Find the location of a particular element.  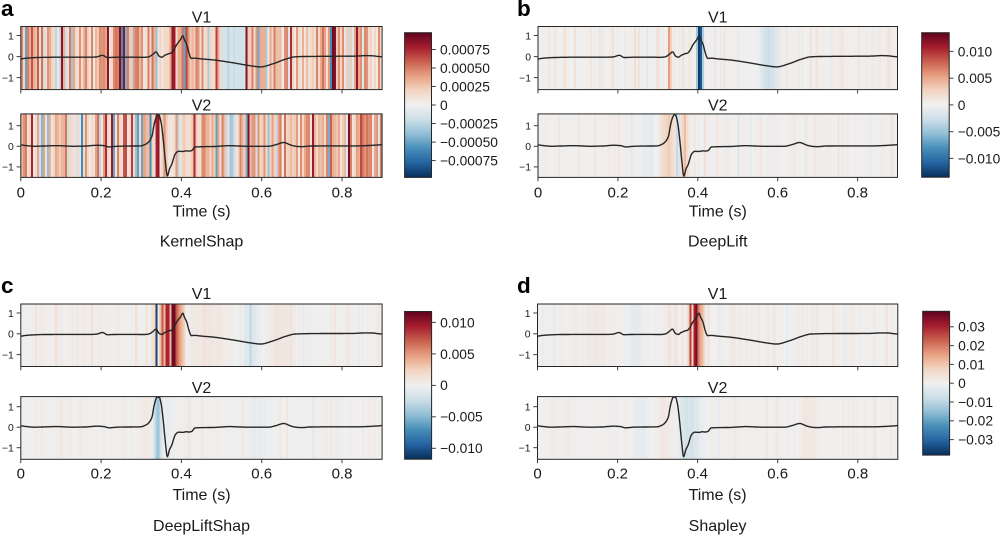

svg-text: 0.00050 is located at coordinates (465, 68).